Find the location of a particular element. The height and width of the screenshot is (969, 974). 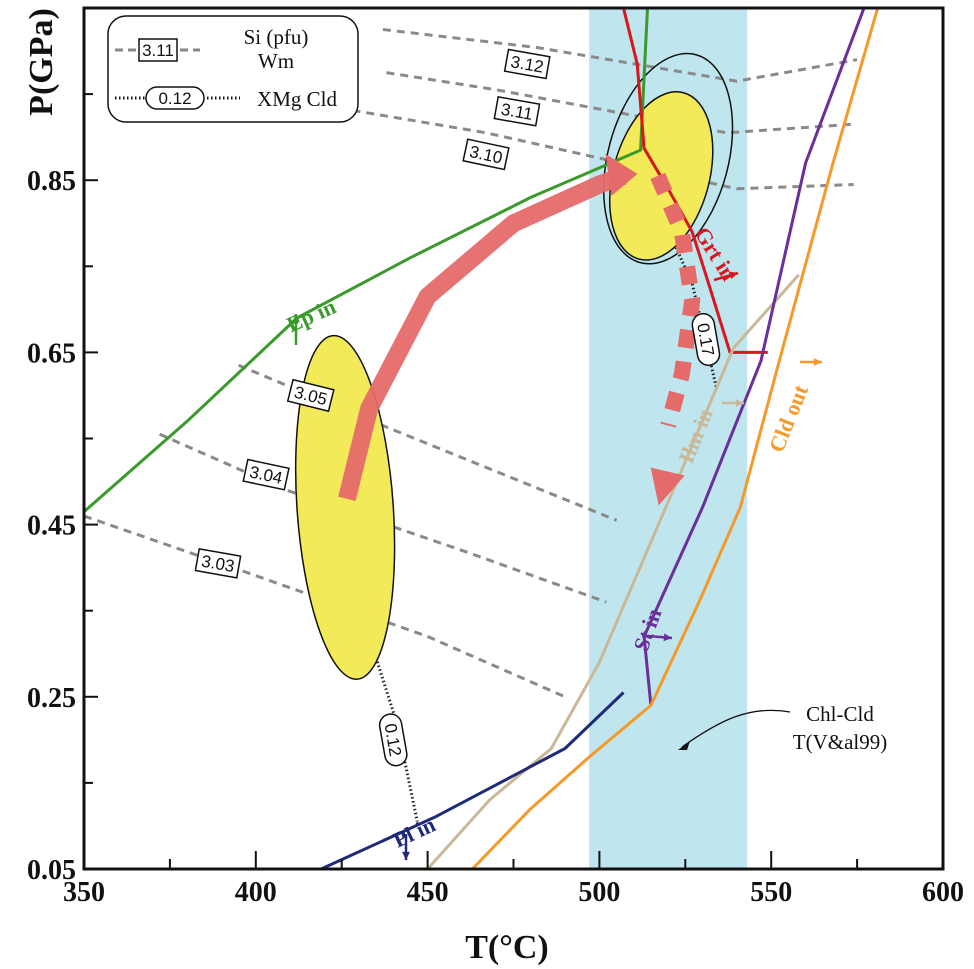

pt-ellipse-outline is located at coordinates (668, 158).